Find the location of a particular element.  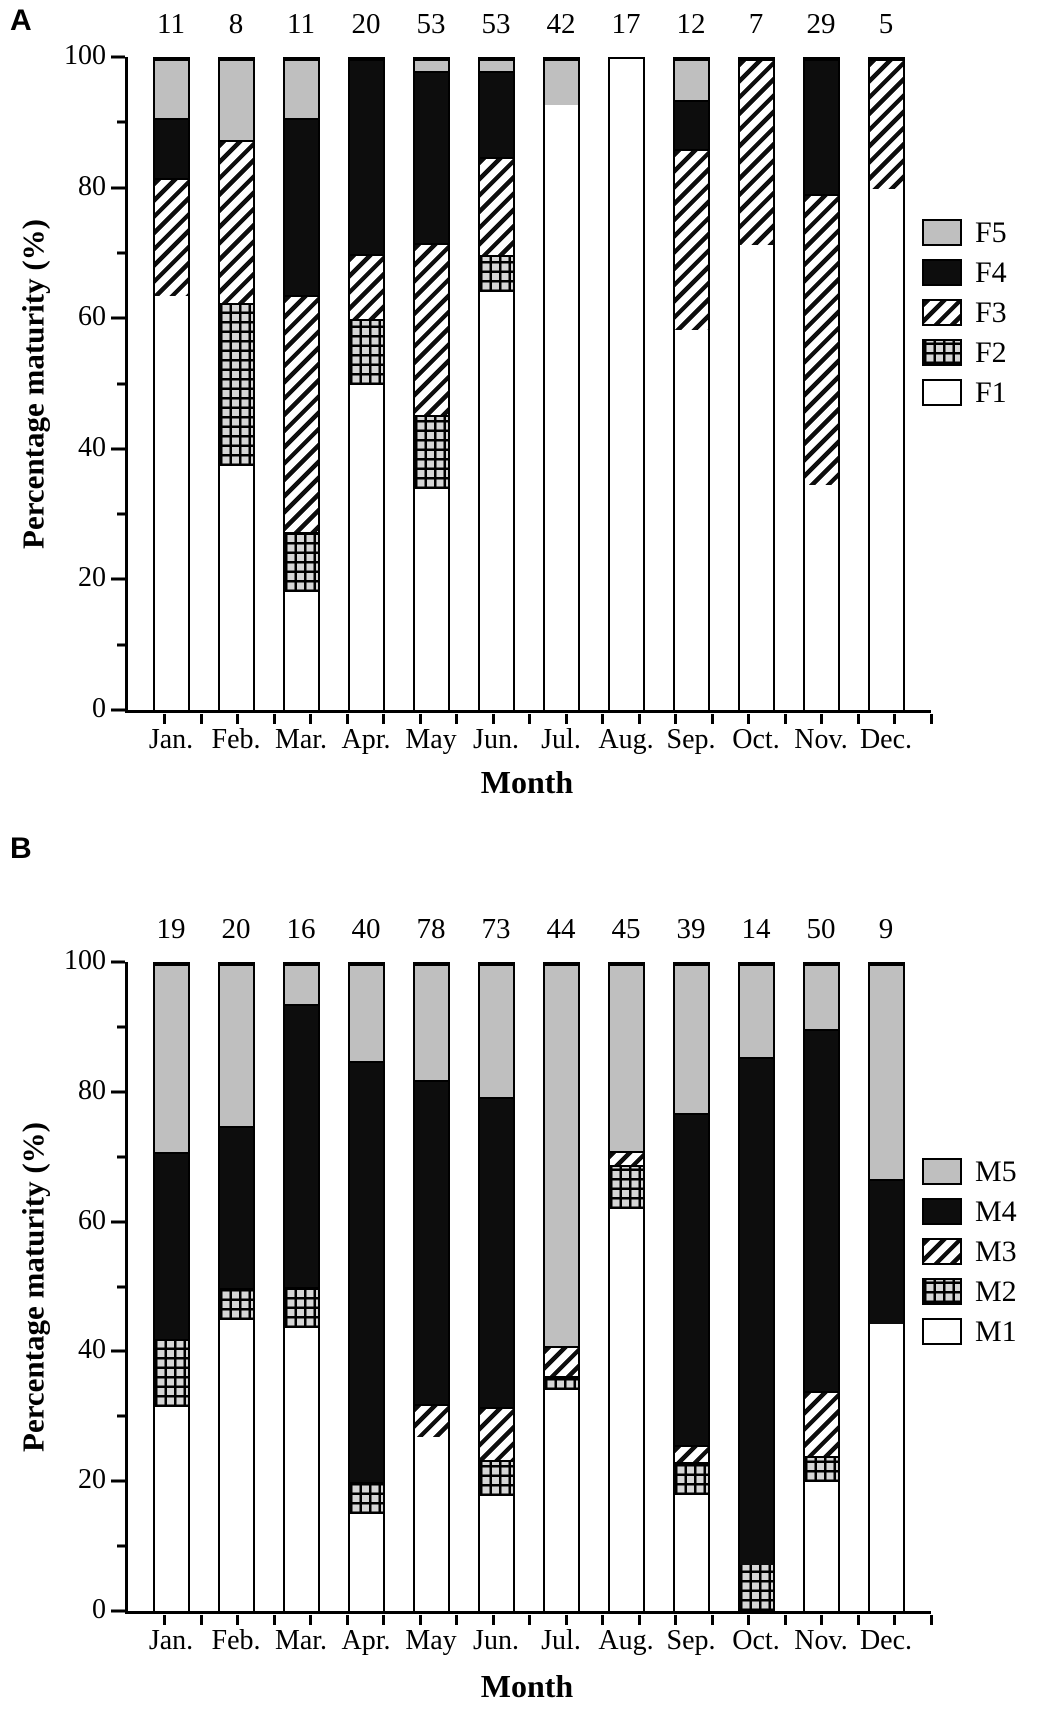

y-axis-minor-tick is located at coordinates (121, 1157).